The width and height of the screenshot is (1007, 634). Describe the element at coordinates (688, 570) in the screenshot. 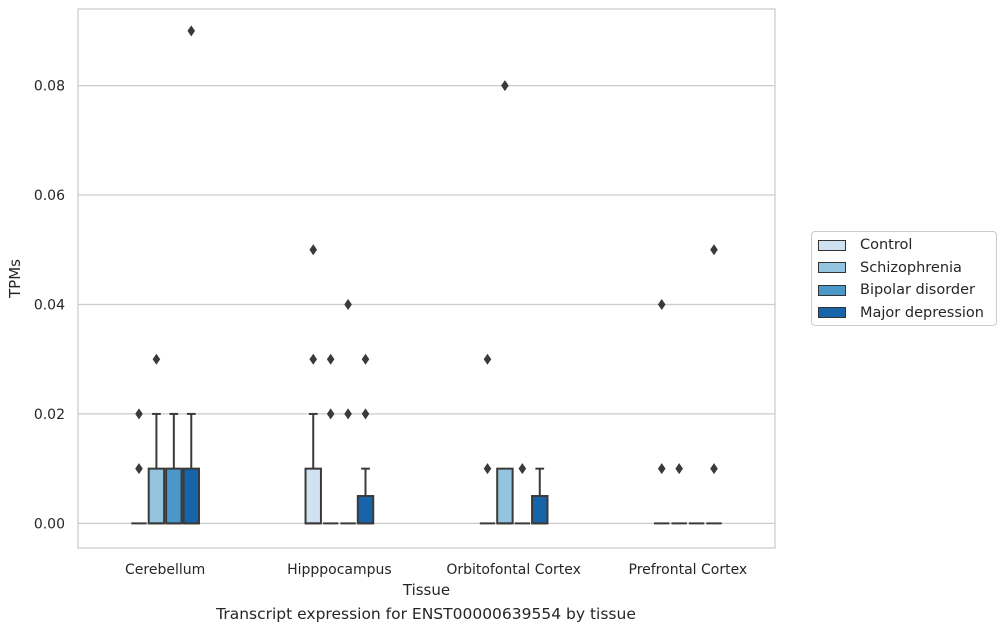

I see `x-tick-label: Prefrontal Cortex` at that location.